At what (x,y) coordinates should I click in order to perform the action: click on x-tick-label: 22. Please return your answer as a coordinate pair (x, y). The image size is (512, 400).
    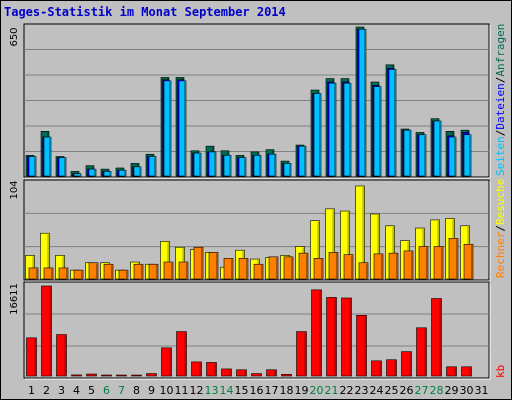
    Looking at the image, I should click on (347, 390).